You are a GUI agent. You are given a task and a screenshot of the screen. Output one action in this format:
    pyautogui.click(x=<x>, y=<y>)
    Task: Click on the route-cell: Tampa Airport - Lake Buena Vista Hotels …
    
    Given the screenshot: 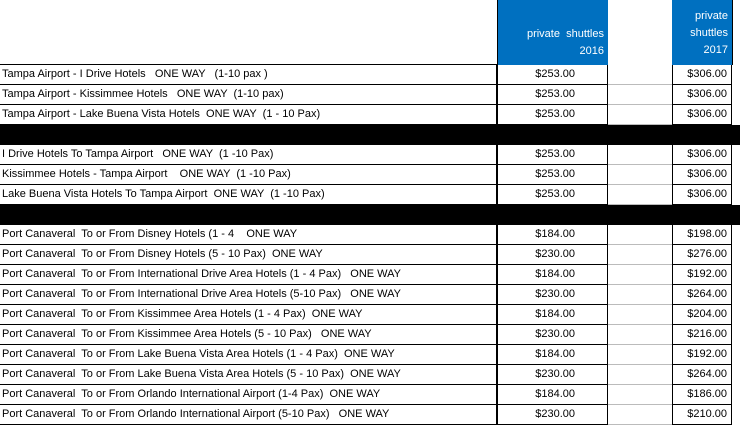 What is the action you would take?
    pyautogui.click(x=248, y=115)
    